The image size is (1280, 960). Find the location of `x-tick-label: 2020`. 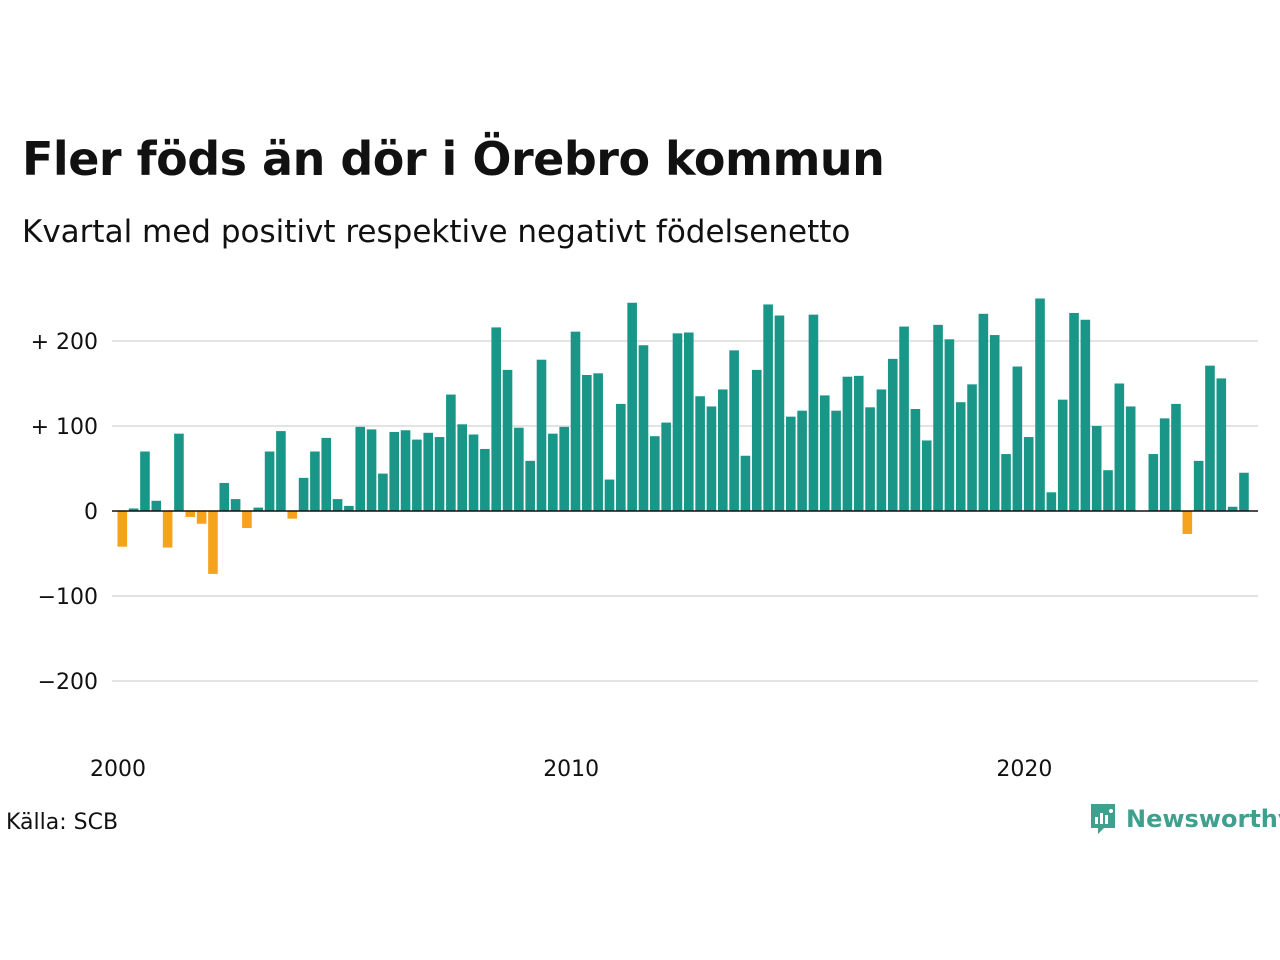

x-tick-label: 2020 is located at coordinates (1024, 769).